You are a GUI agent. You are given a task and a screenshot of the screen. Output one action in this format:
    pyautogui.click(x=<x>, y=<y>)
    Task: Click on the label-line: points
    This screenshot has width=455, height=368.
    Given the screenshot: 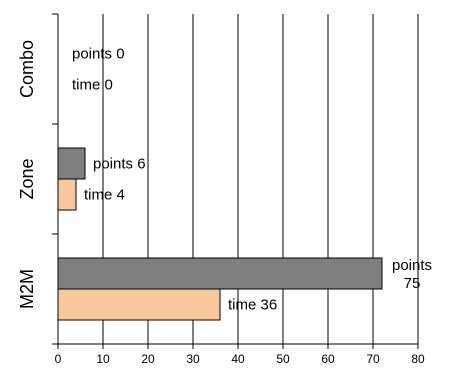 What is the action you would take?
    pyautogui.click(x=412, y=265)
    